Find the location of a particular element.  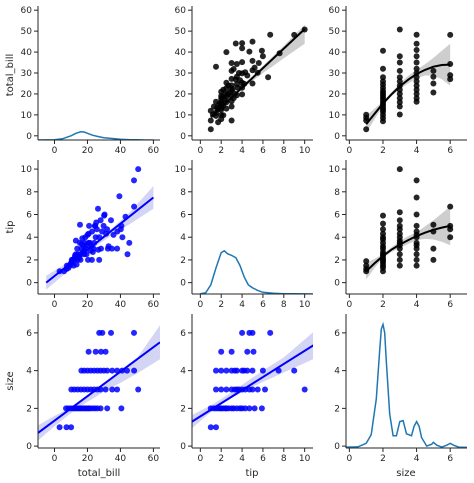

plot-area is located at coordinates (257, 78).